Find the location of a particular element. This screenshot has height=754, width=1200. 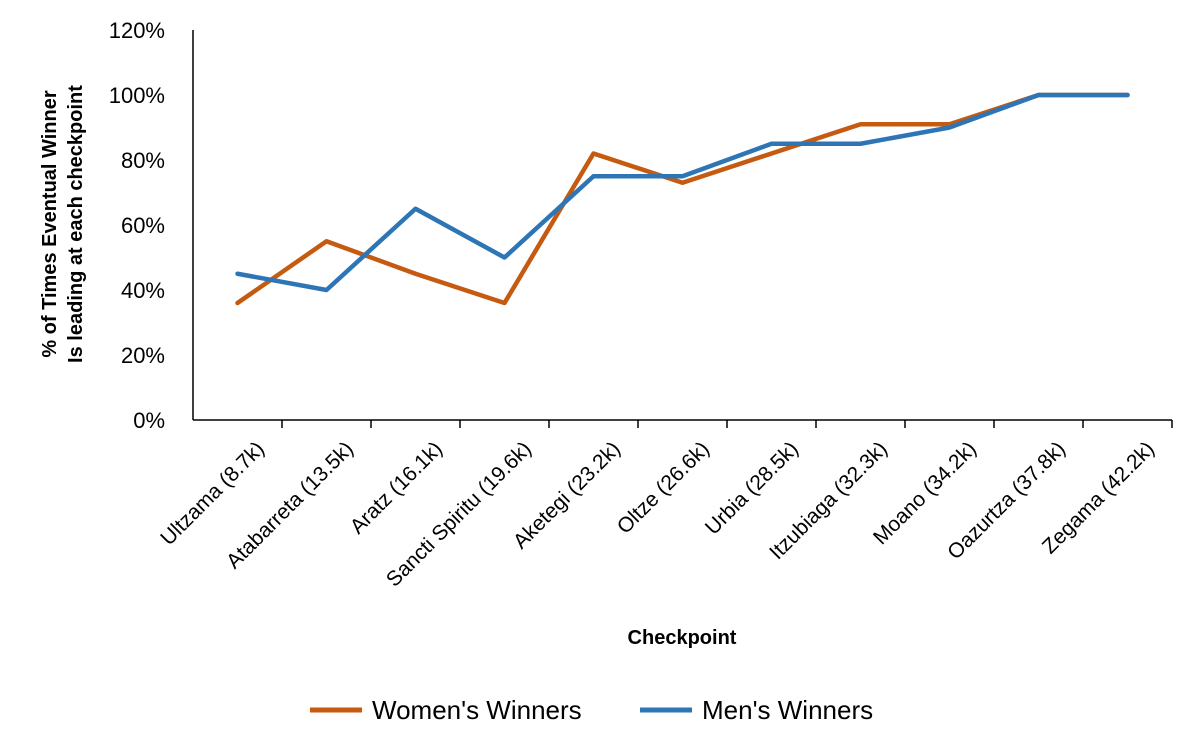

y-tick-label: 100% is located at coordinates (137, 95).